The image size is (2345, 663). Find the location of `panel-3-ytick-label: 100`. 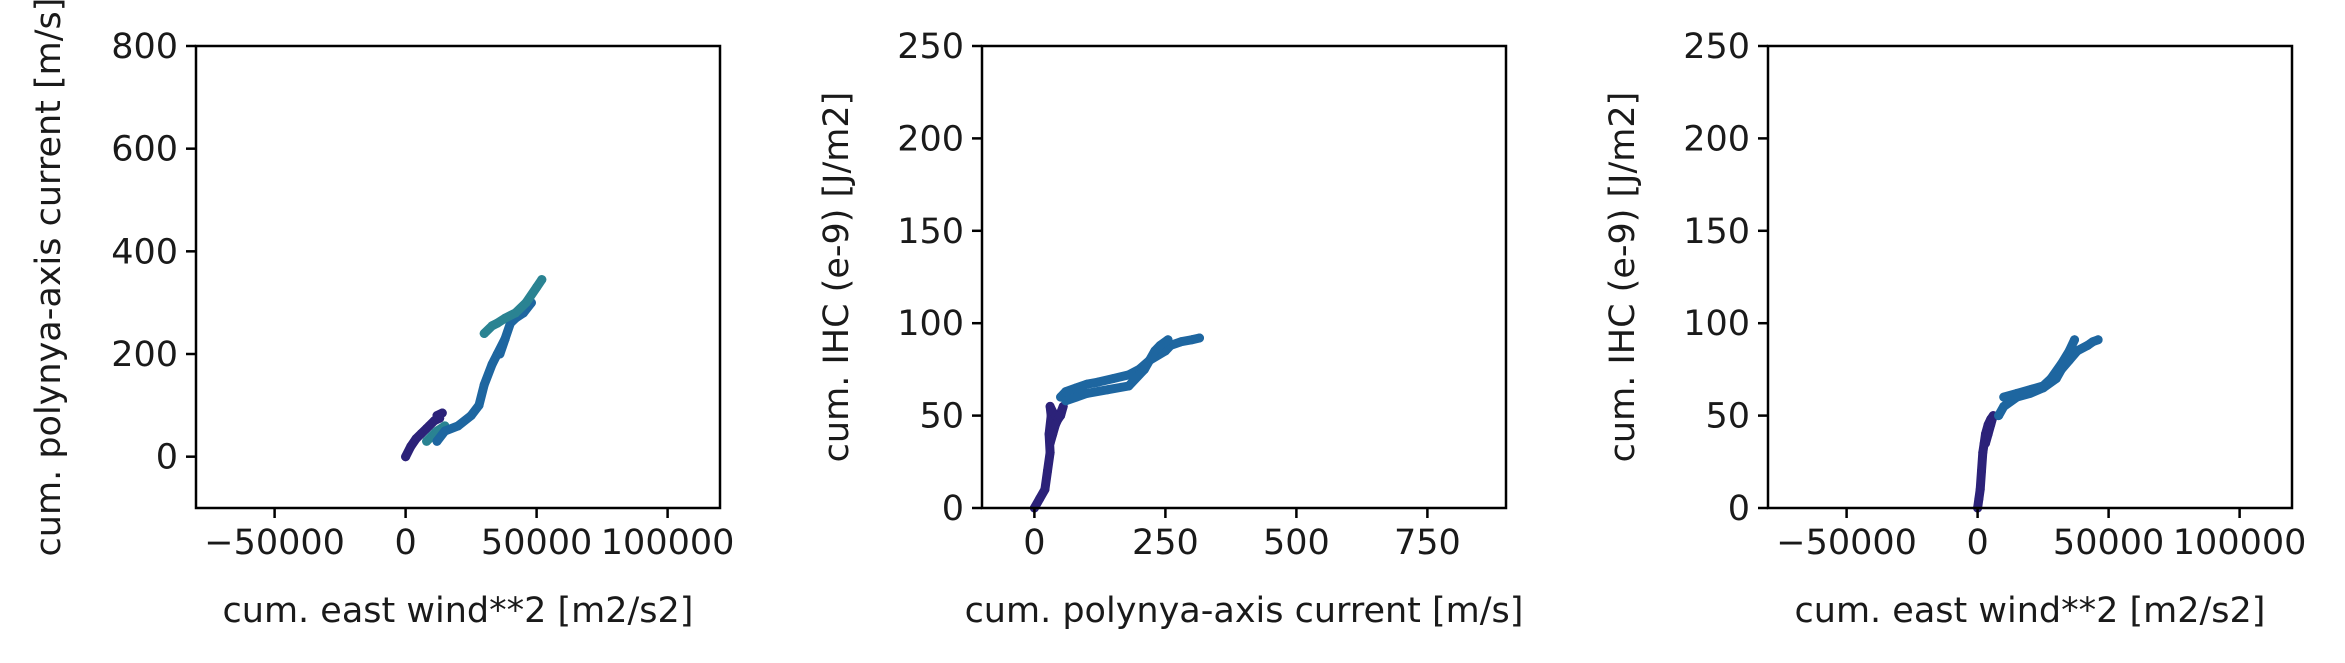

panel-3-ytick-label: 100 is located at coordinates (1716, 324).